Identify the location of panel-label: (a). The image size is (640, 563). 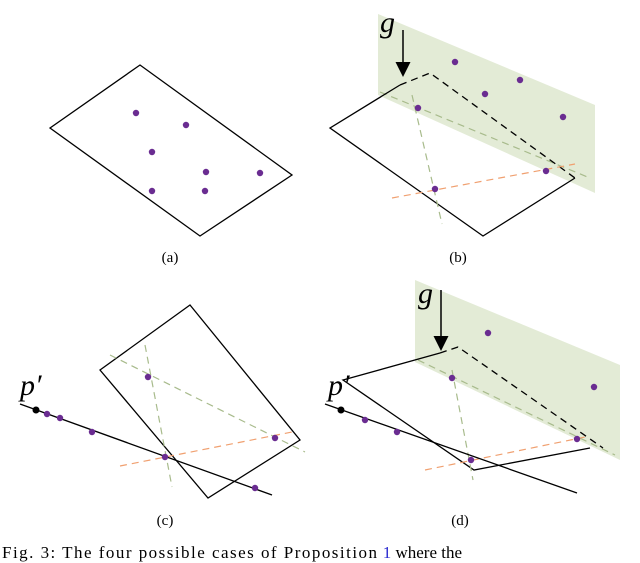
(170, 258).